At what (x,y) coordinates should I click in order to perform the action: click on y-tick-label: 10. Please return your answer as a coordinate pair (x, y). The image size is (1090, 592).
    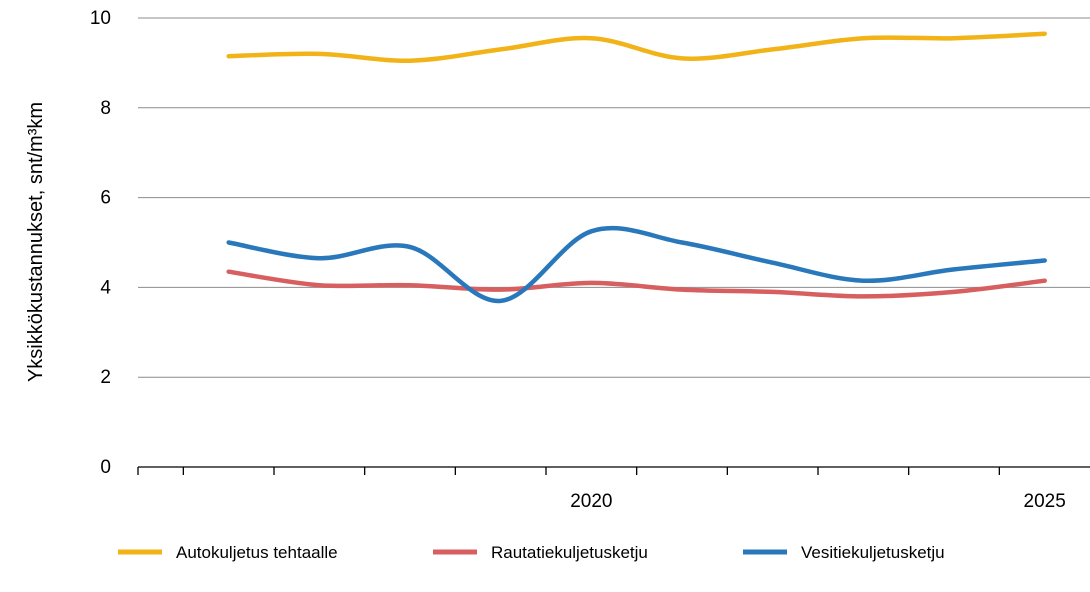
    Looking at the image, I should click on (100, 18).